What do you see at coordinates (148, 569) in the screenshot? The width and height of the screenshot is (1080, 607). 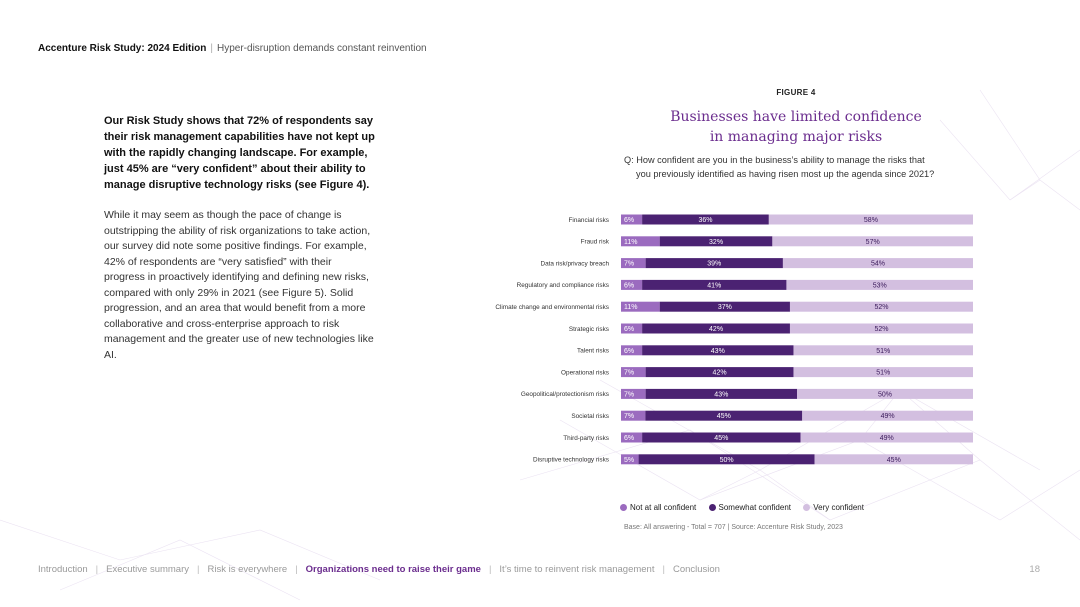 I see `footer-nav-link-executive-summary: Executive summary` at bounding box center [148, 569].